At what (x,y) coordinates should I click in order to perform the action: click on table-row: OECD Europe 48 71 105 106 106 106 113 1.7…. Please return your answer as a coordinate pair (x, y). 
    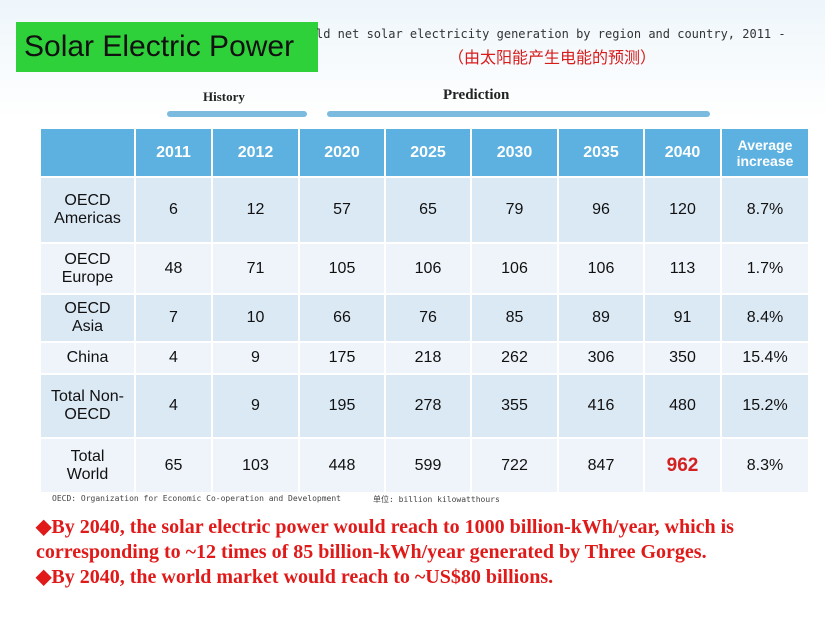
    Looking at the image, I should click on (425, 268).